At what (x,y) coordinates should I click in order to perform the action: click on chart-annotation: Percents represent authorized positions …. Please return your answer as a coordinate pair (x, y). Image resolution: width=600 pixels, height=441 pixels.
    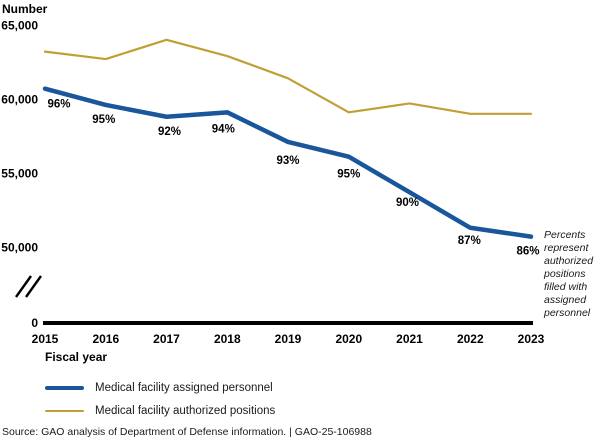
    Looking at the image, I should click on (569, 274).